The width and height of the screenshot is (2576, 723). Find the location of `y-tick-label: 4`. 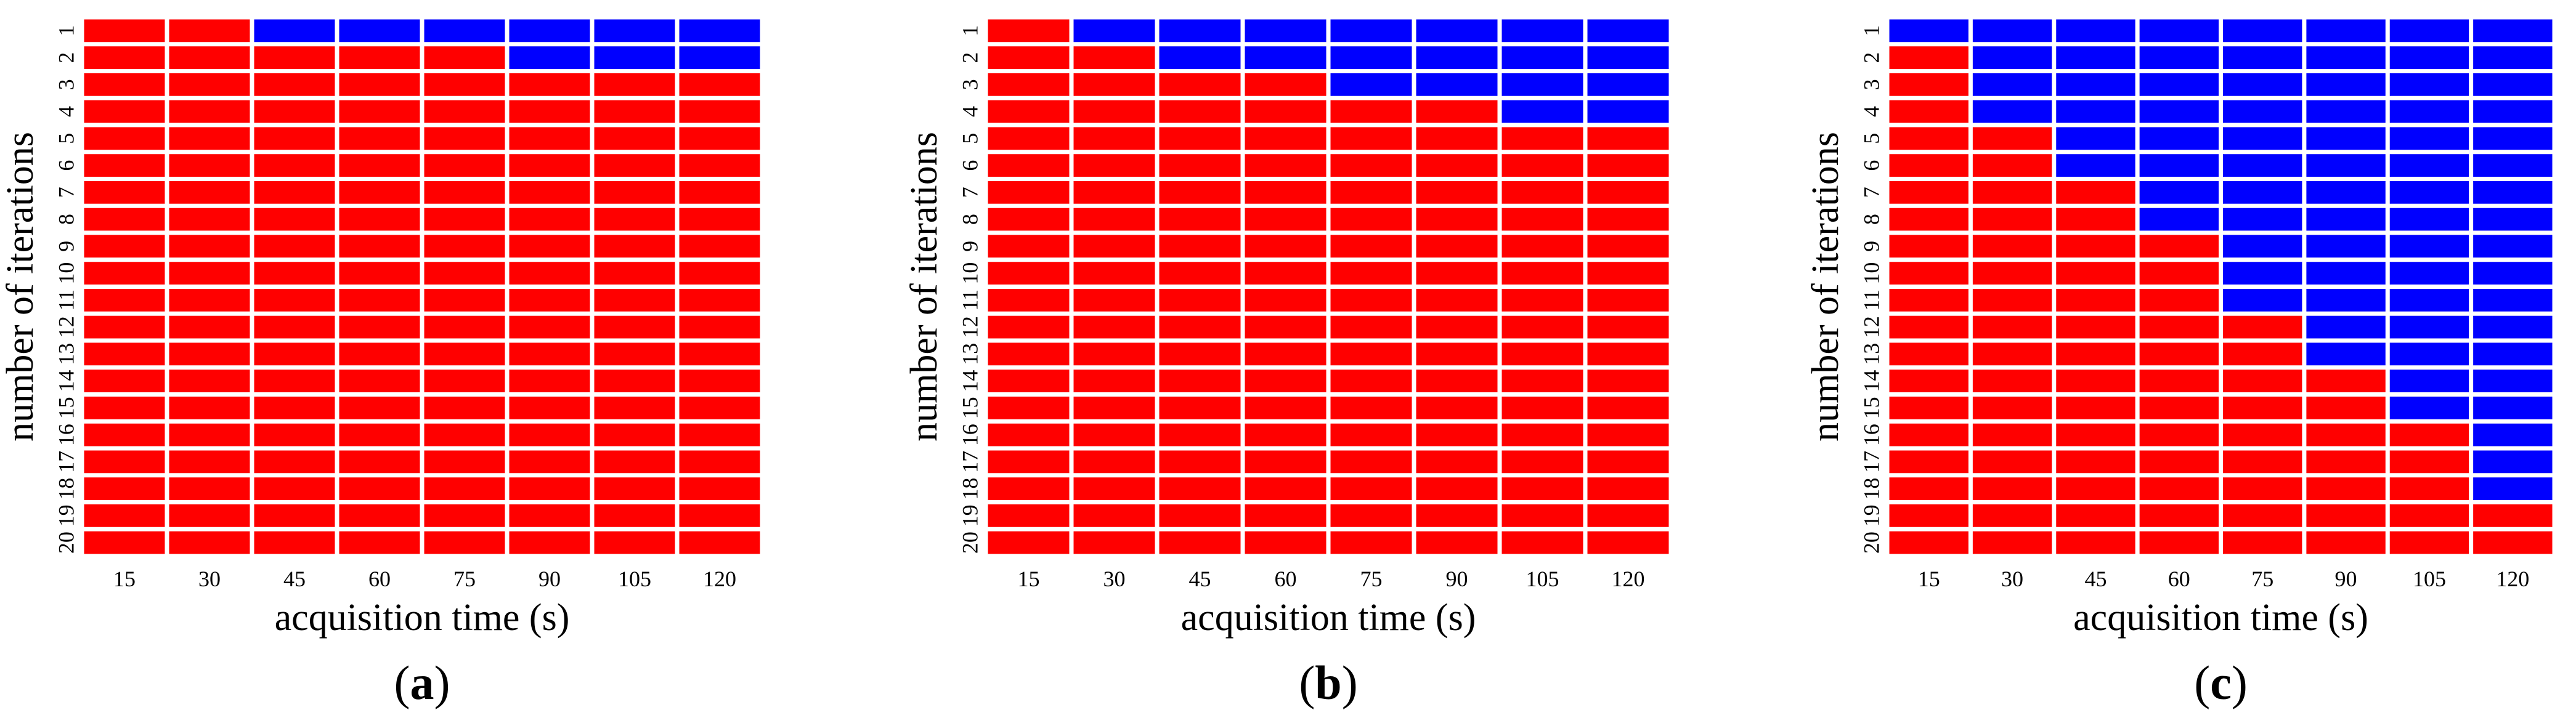

y-tick-label: 4 is located at coordinates (66, 111).